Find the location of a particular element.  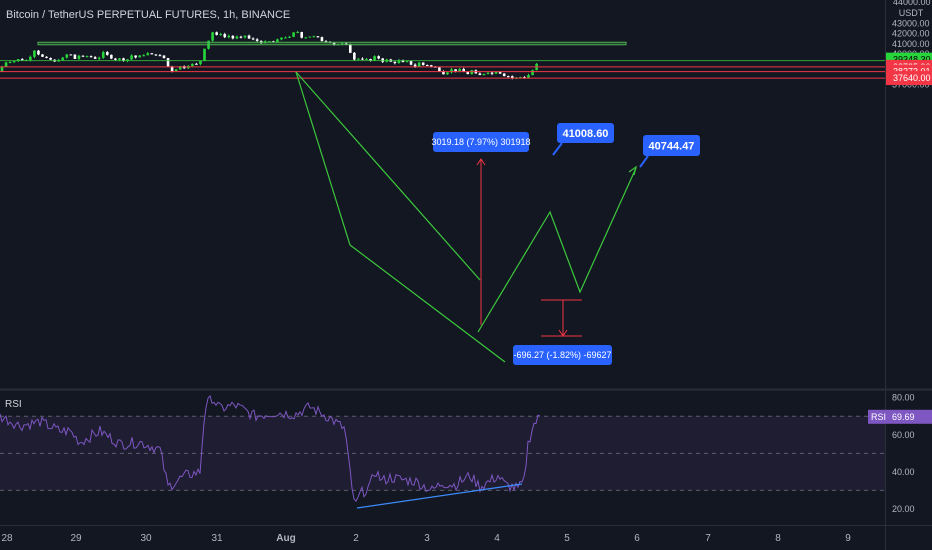

time-tick-label: 6 is located at coordinates (637, 538).